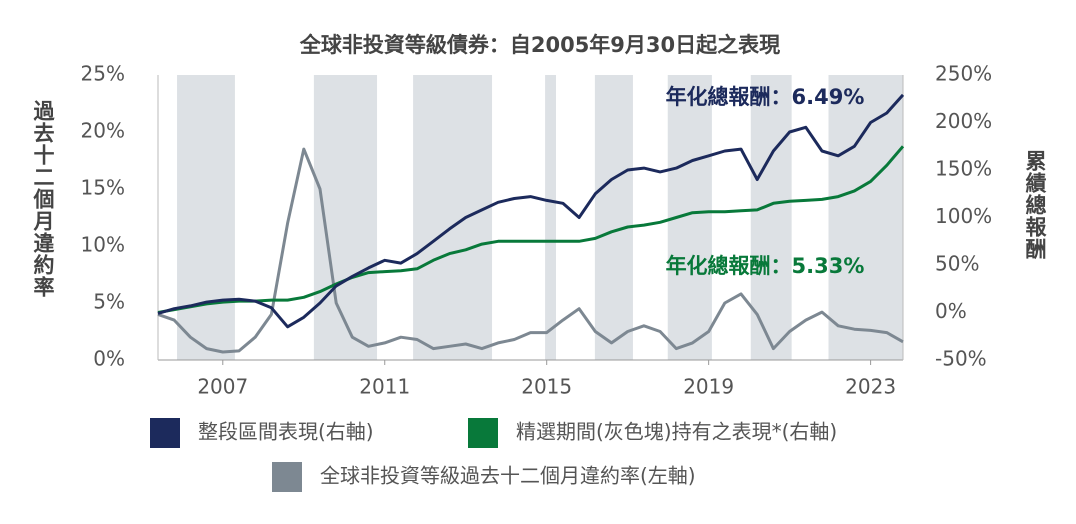 Image resolution: width=1076 pixels, height=524 pixels. Describe the element at coordinates (539, 45) in the screenshot. I see `chart-title: 全球非投資等級債券：自2005年9月30日起之表現` at that location.